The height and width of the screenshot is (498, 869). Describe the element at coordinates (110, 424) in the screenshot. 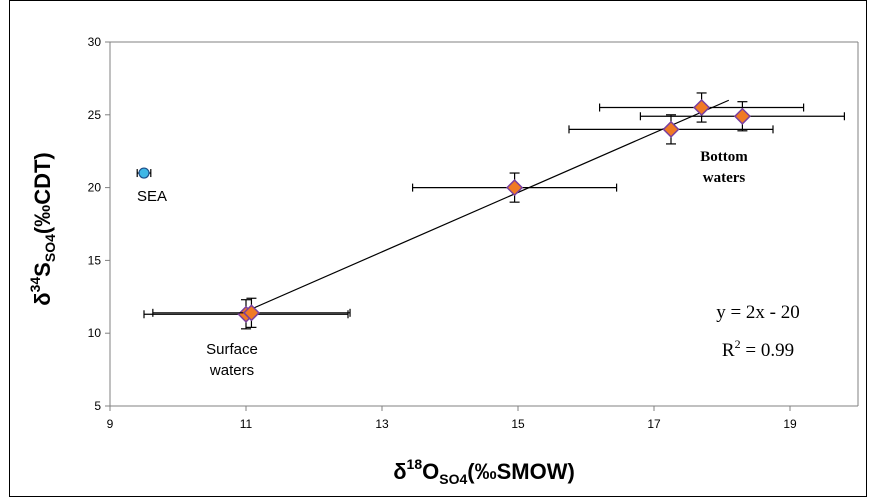

I see `x-tick-label: 9` at that location.